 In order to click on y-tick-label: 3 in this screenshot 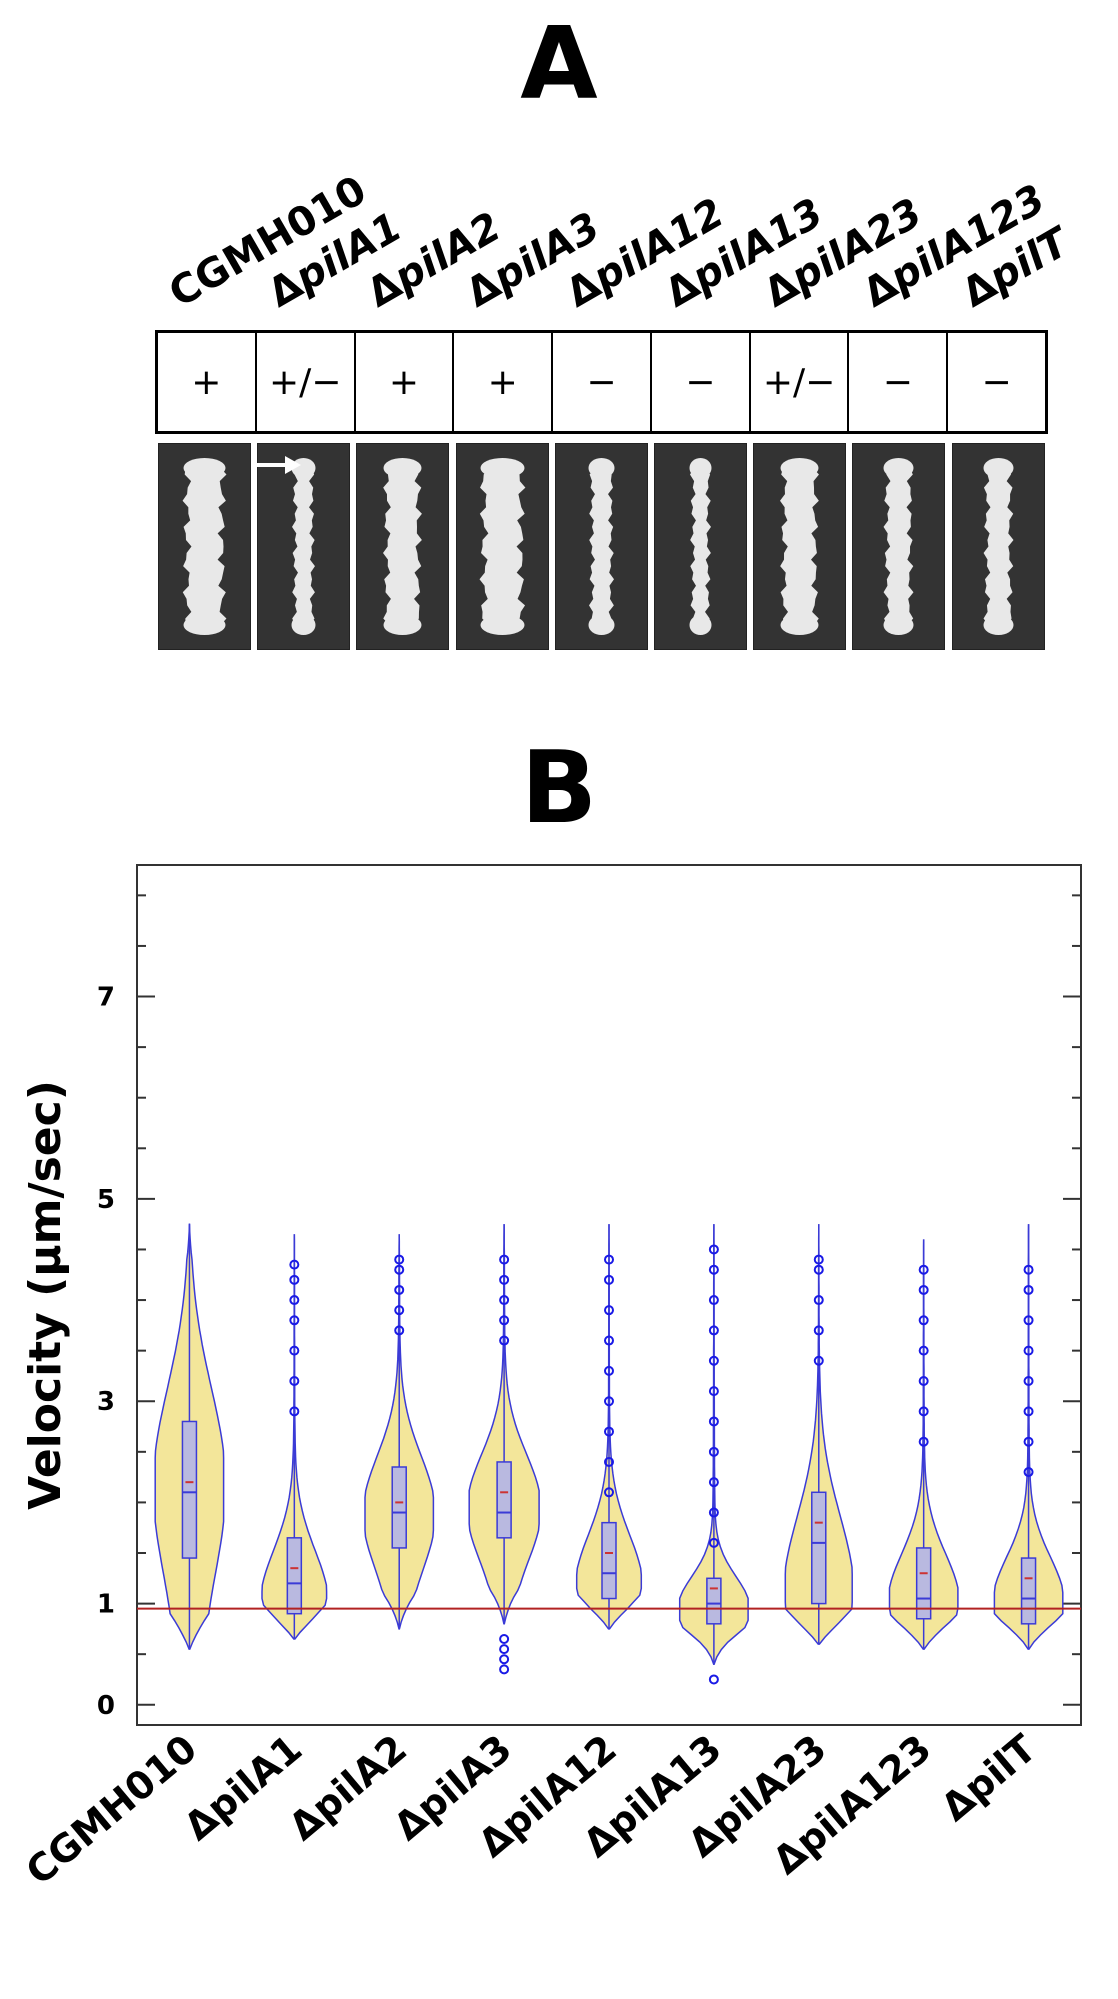, I will do `click(106, 1402)`.